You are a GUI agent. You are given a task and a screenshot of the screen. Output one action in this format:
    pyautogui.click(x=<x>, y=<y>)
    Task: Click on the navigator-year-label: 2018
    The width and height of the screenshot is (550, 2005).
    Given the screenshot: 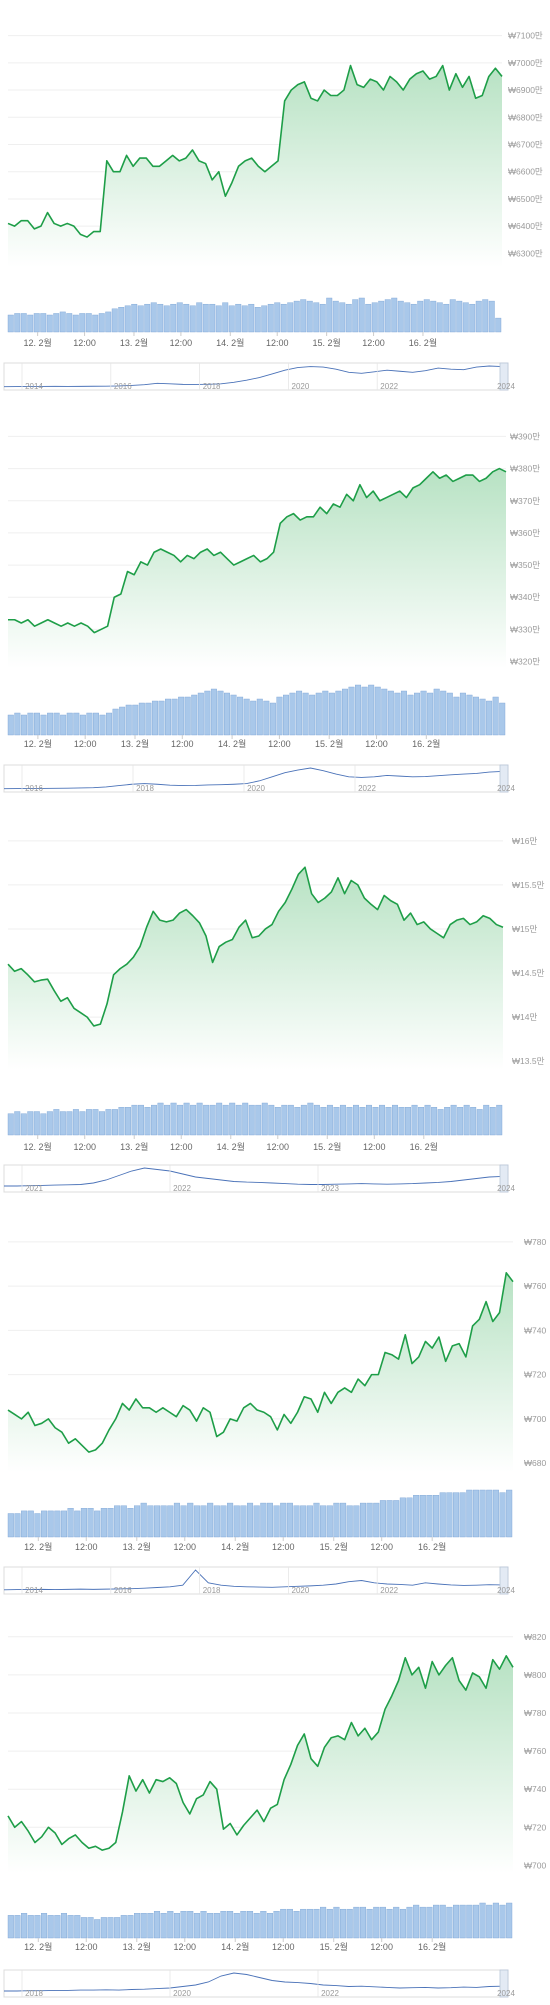 What is the action you would take?
    pyautogui.click(x=212, y=1590)
    